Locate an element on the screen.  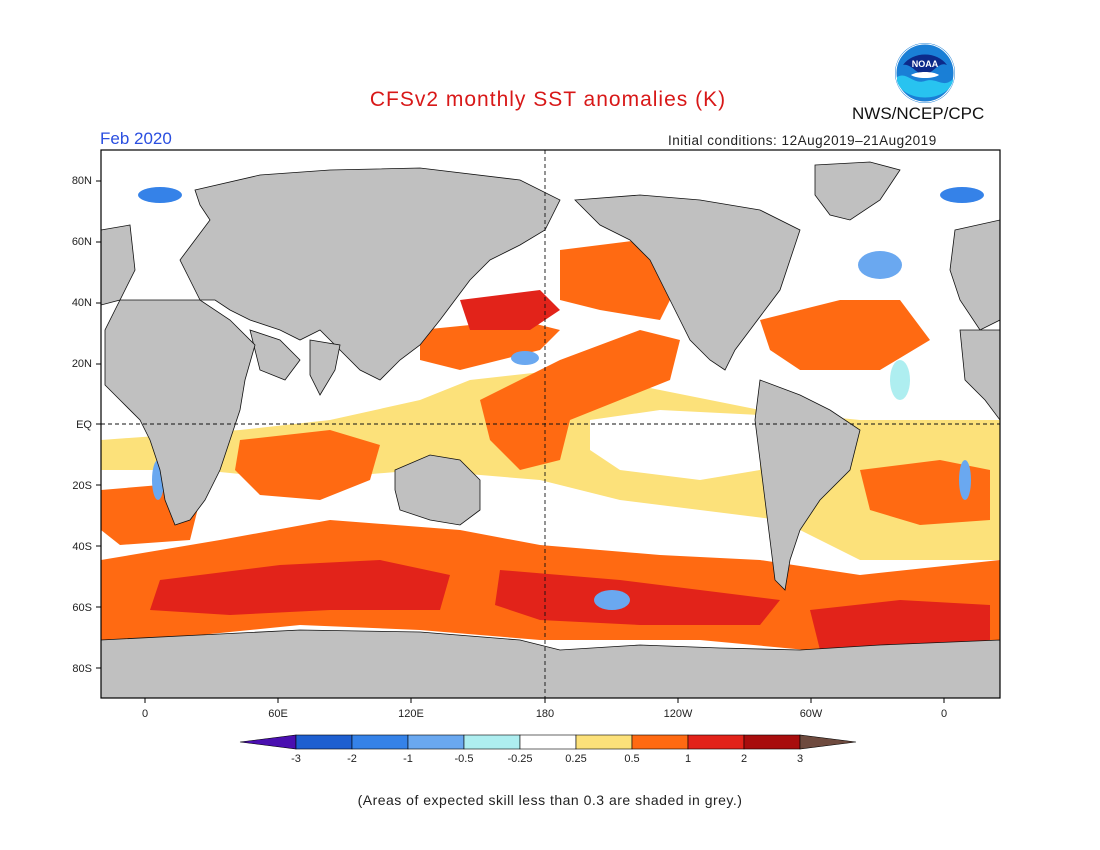
lat-label: 20S is located at coordinates (82, 486).